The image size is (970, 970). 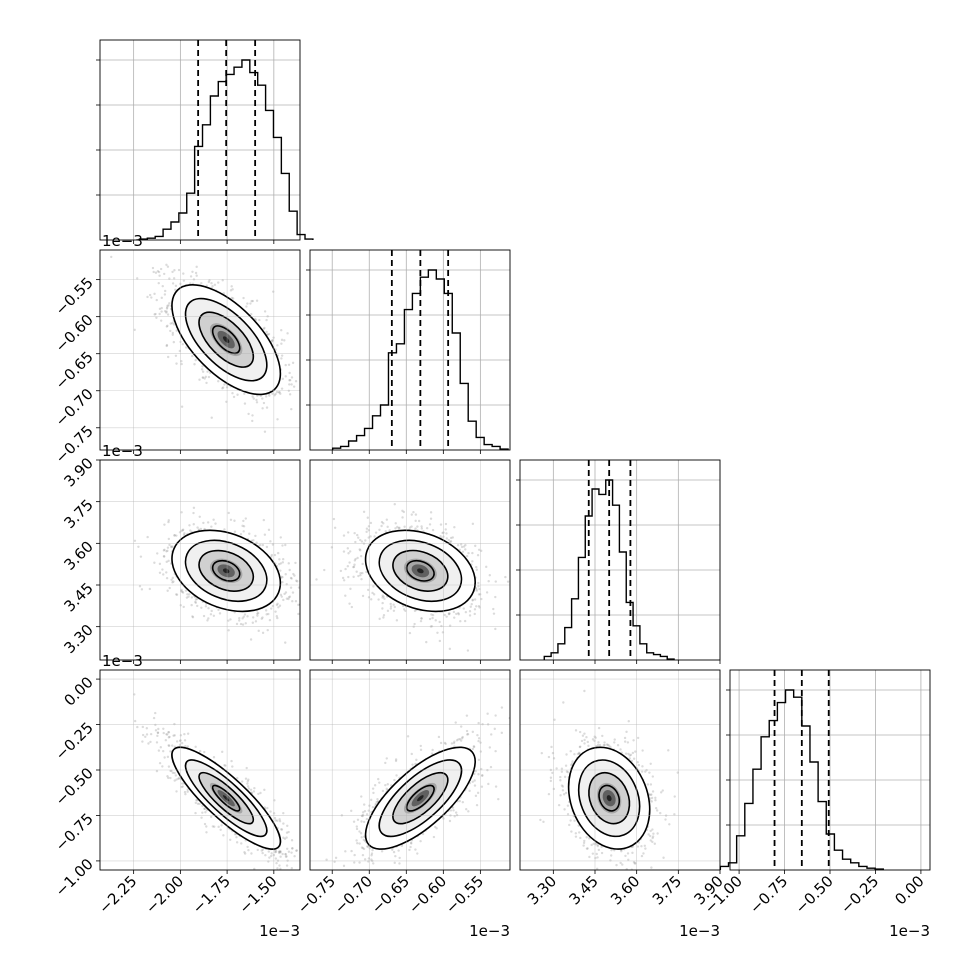 I want to click on panel-frame, so click(x=200, y=350).